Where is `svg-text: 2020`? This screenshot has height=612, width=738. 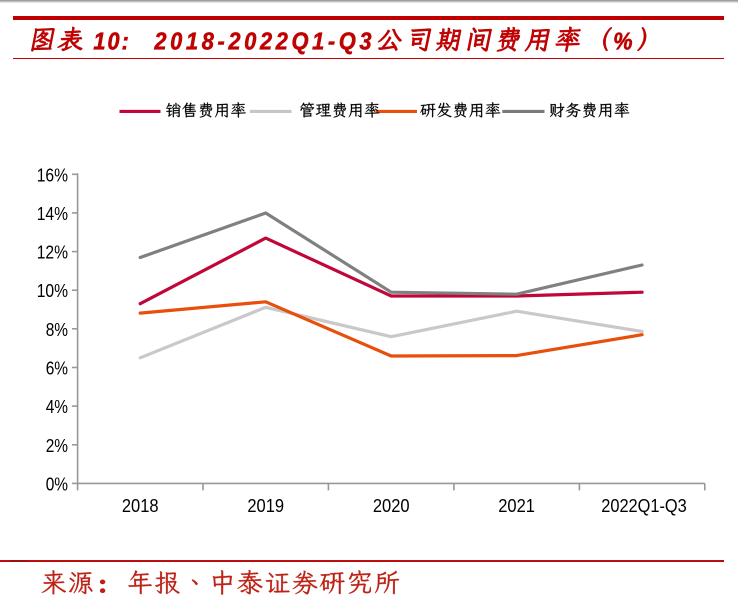 svg-text: 2020 is located at coordinates (391, 506).